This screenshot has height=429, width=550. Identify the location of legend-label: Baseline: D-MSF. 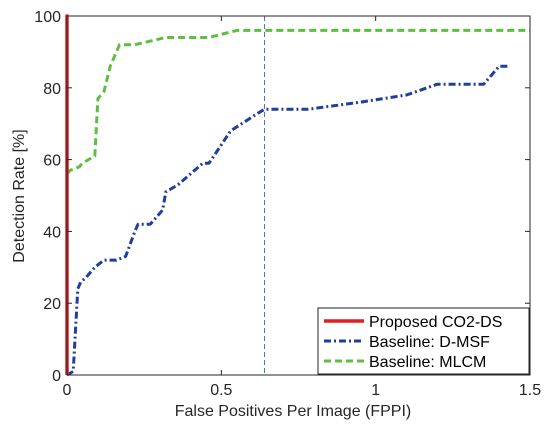
(429, 342).